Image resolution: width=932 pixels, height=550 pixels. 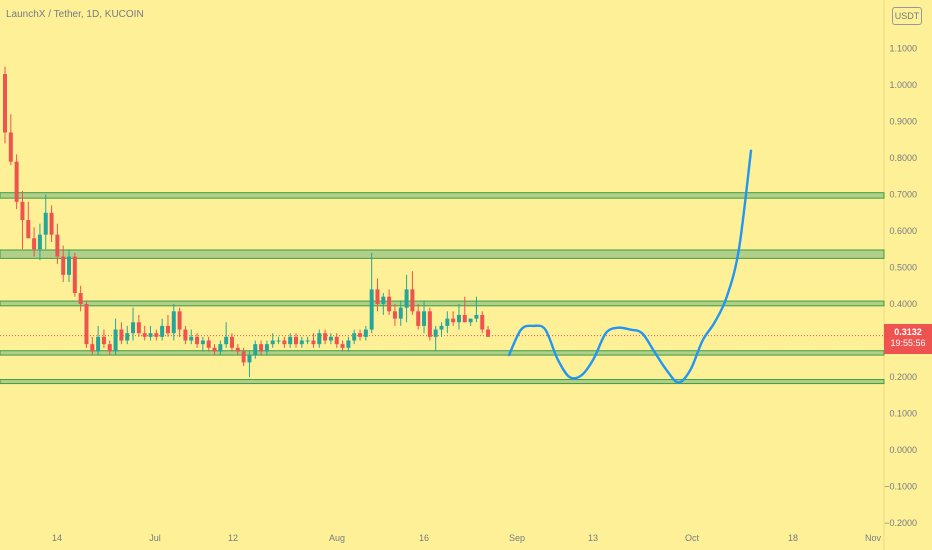 What do you see at coordinates (908, 332) in the screenshot?
I see `last-price-value: 0.3132` at bounding box center [908, 332].